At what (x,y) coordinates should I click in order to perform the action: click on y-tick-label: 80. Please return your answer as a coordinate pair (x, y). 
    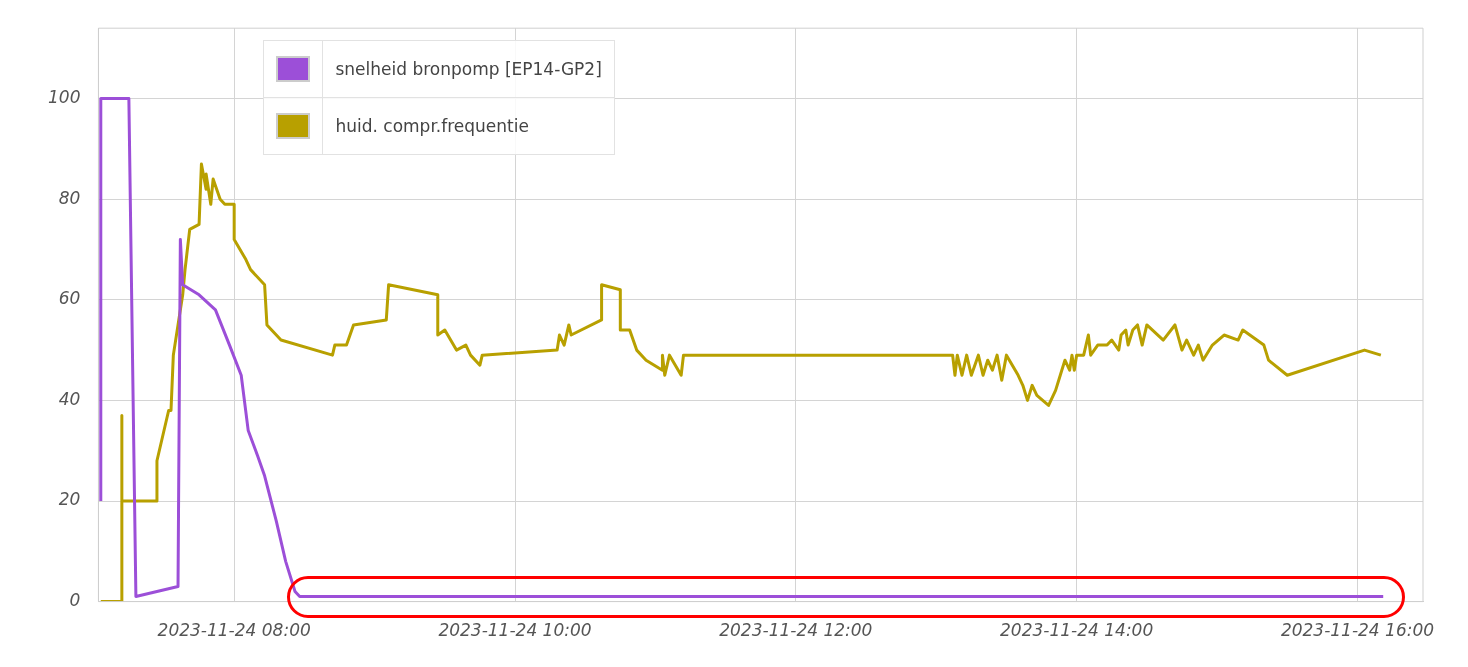
    Looking at the image, I should click on (69, 197).